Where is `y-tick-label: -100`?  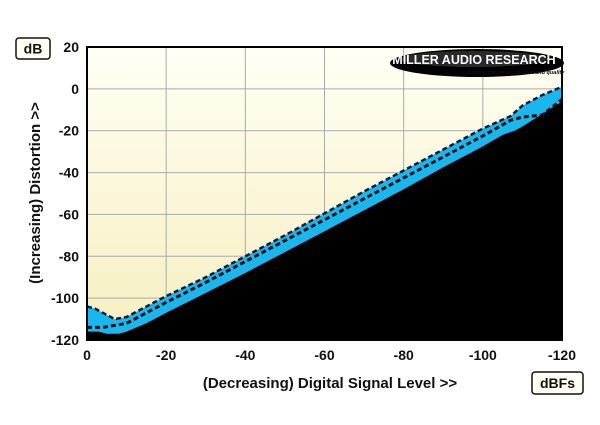 y-tick-label: -100 is located at coordinates (65, 298).